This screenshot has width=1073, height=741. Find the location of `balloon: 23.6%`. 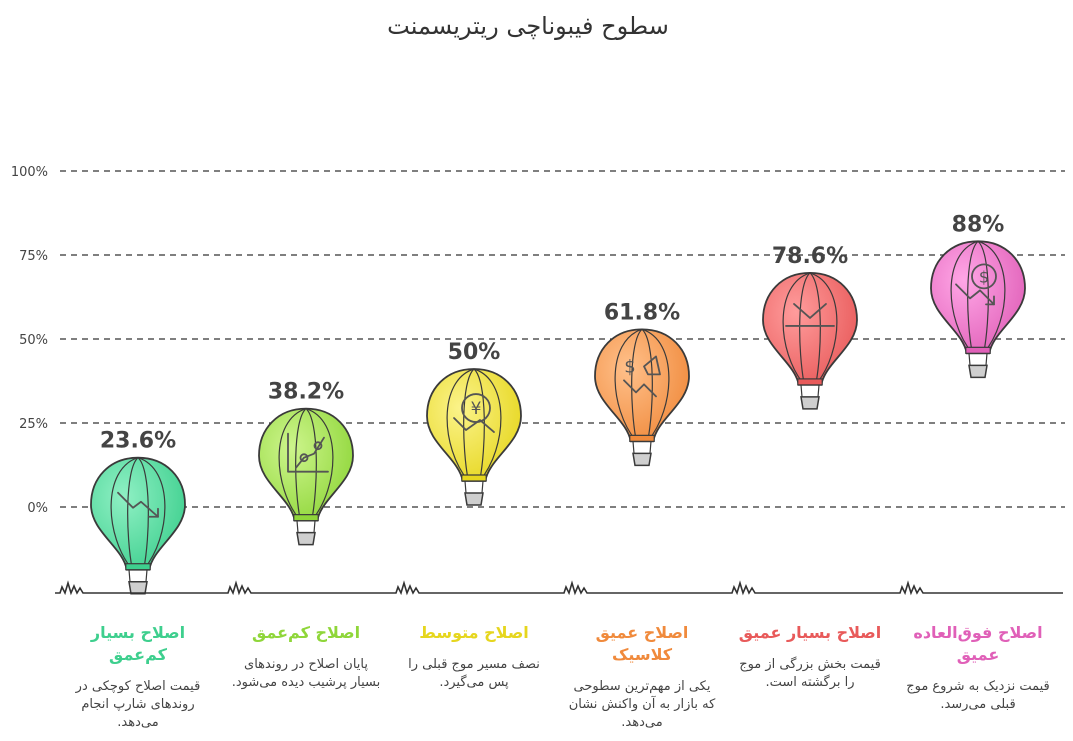

balloon: 23.6% is located at coordinates (138, 512).